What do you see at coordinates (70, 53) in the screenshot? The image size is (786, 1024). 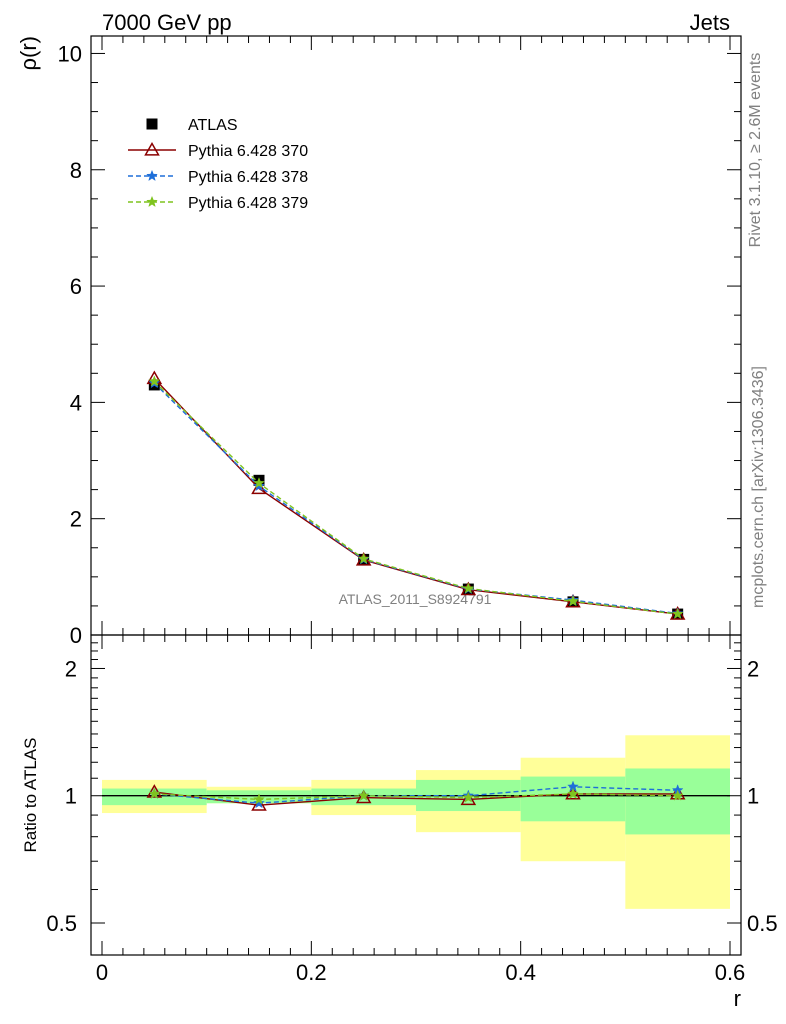 I see `main-ytick-label-5: 10` at bounding box center [70, 53].